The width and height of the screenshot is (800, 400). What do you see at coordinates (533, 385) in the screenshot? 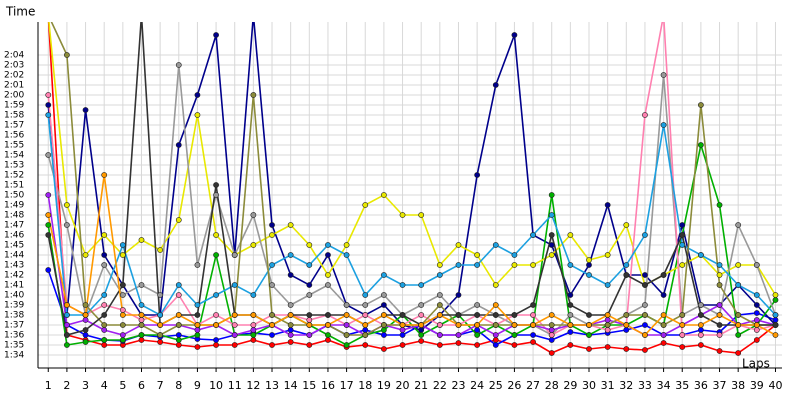
I see `x-tick-label: 27` at bounding box center [533, 385].